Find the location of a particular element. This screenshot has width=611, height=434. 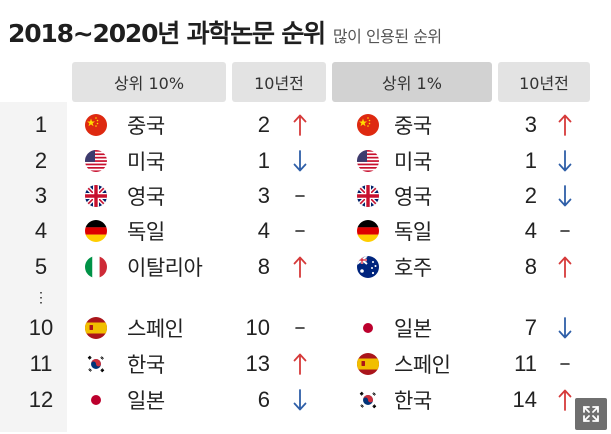

expand-button is located at coordinates (591, 414).